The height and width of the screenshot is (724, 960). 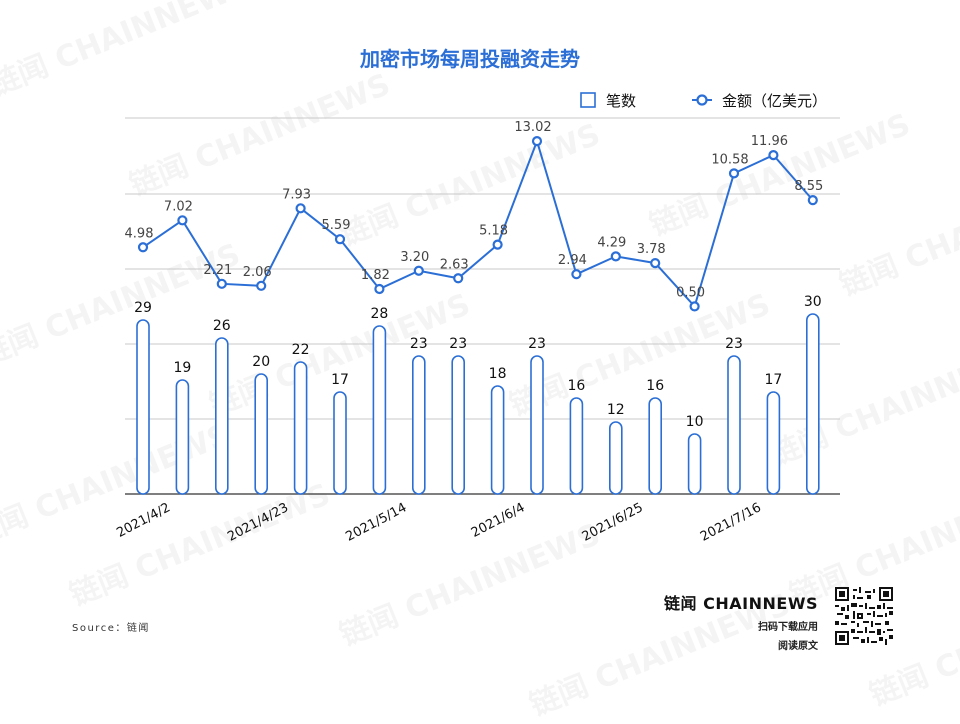 I want to click on legend-swatch-bars, so click(x=588, y=100).